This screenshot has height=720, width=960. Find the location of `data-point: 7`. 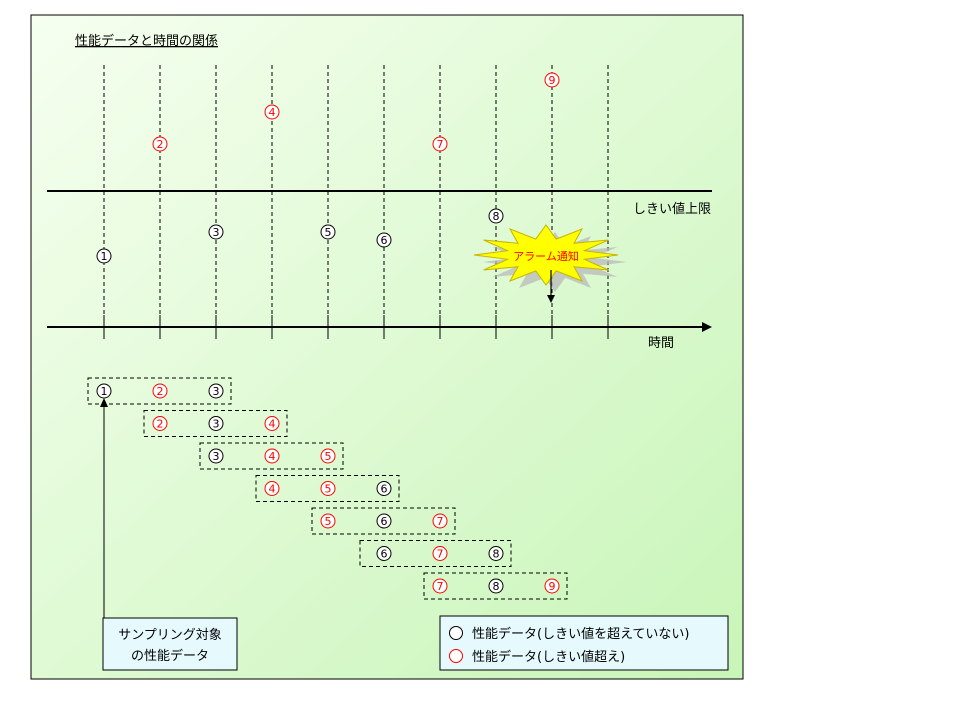

data-point: 7 is located at coordinates (440, 144).